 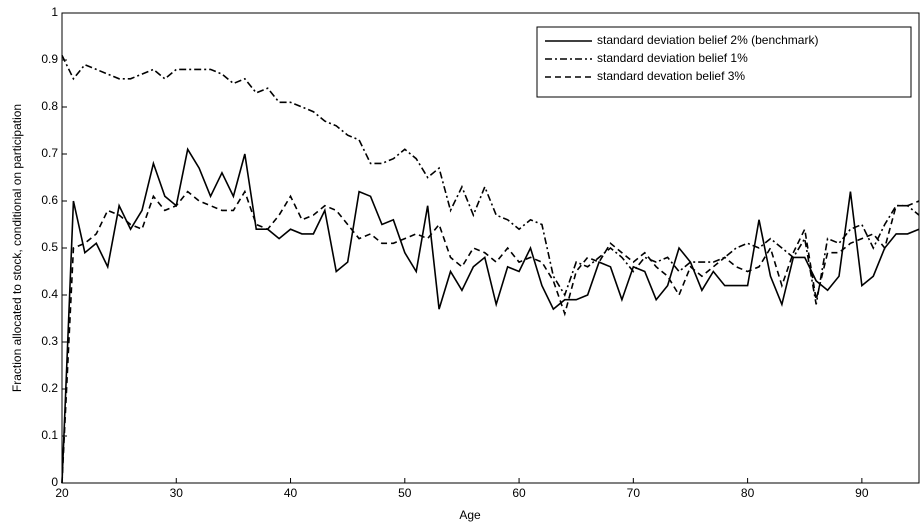 What do you see at coordinates (49, 435) in the screenshot?
I see `y-tick-label: 0.1` at bounding box center [49, 435].